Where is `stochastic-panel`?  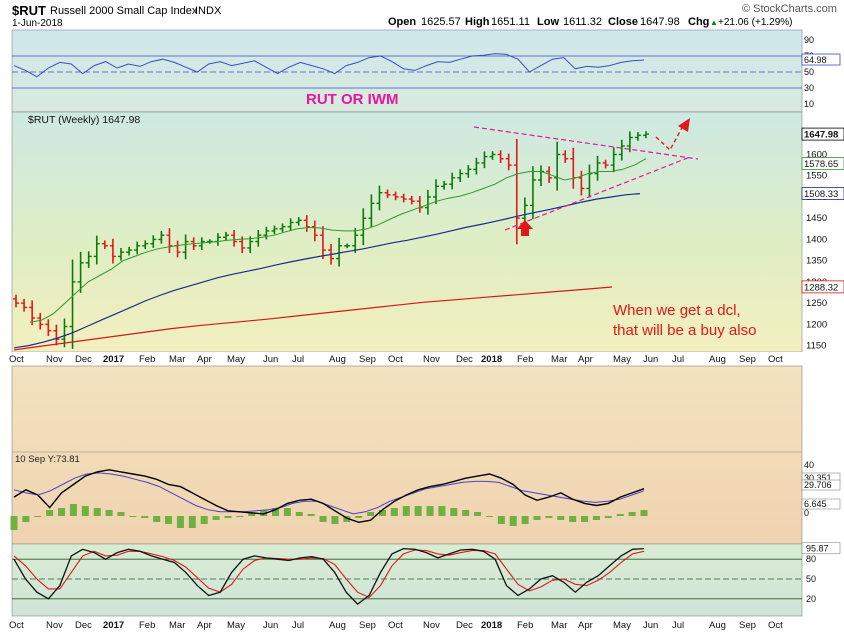
stochastic-panel is located at coordinates (407, 580).